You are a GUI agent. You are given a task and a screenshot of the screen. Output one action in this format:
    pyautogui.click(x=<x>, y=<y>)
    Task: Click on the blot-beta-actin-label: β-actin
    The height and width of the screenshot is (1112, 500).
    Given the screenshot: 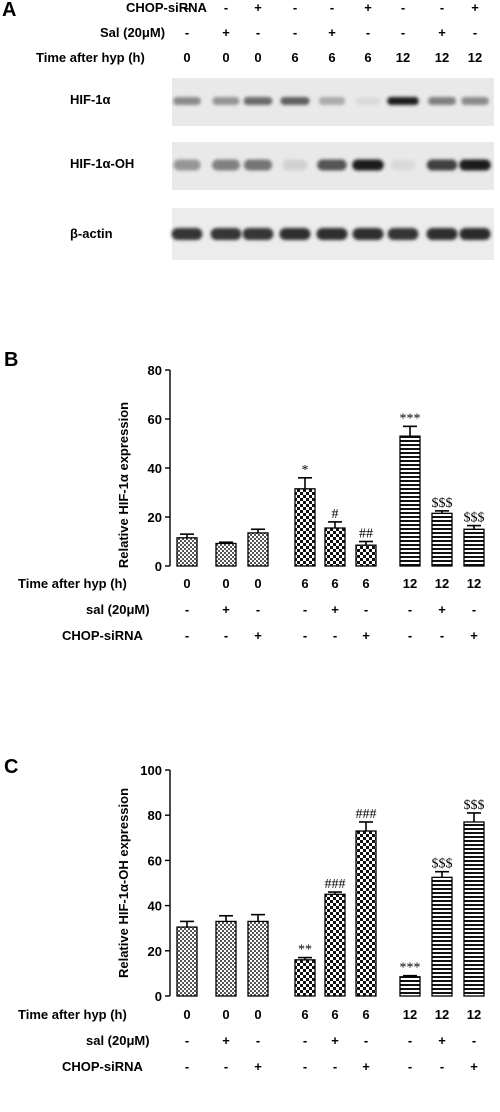 What is the action you would take?
    pyautogui.click(x=91, y=233)
    